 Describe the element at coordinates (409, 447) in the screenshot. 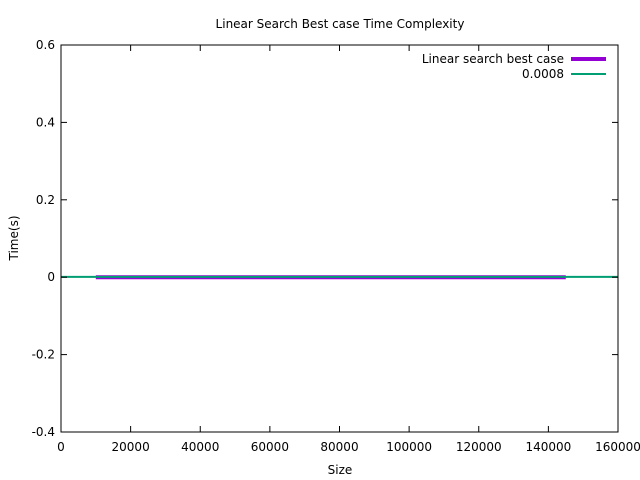

I see `x-tick-label: 100000` at that location.